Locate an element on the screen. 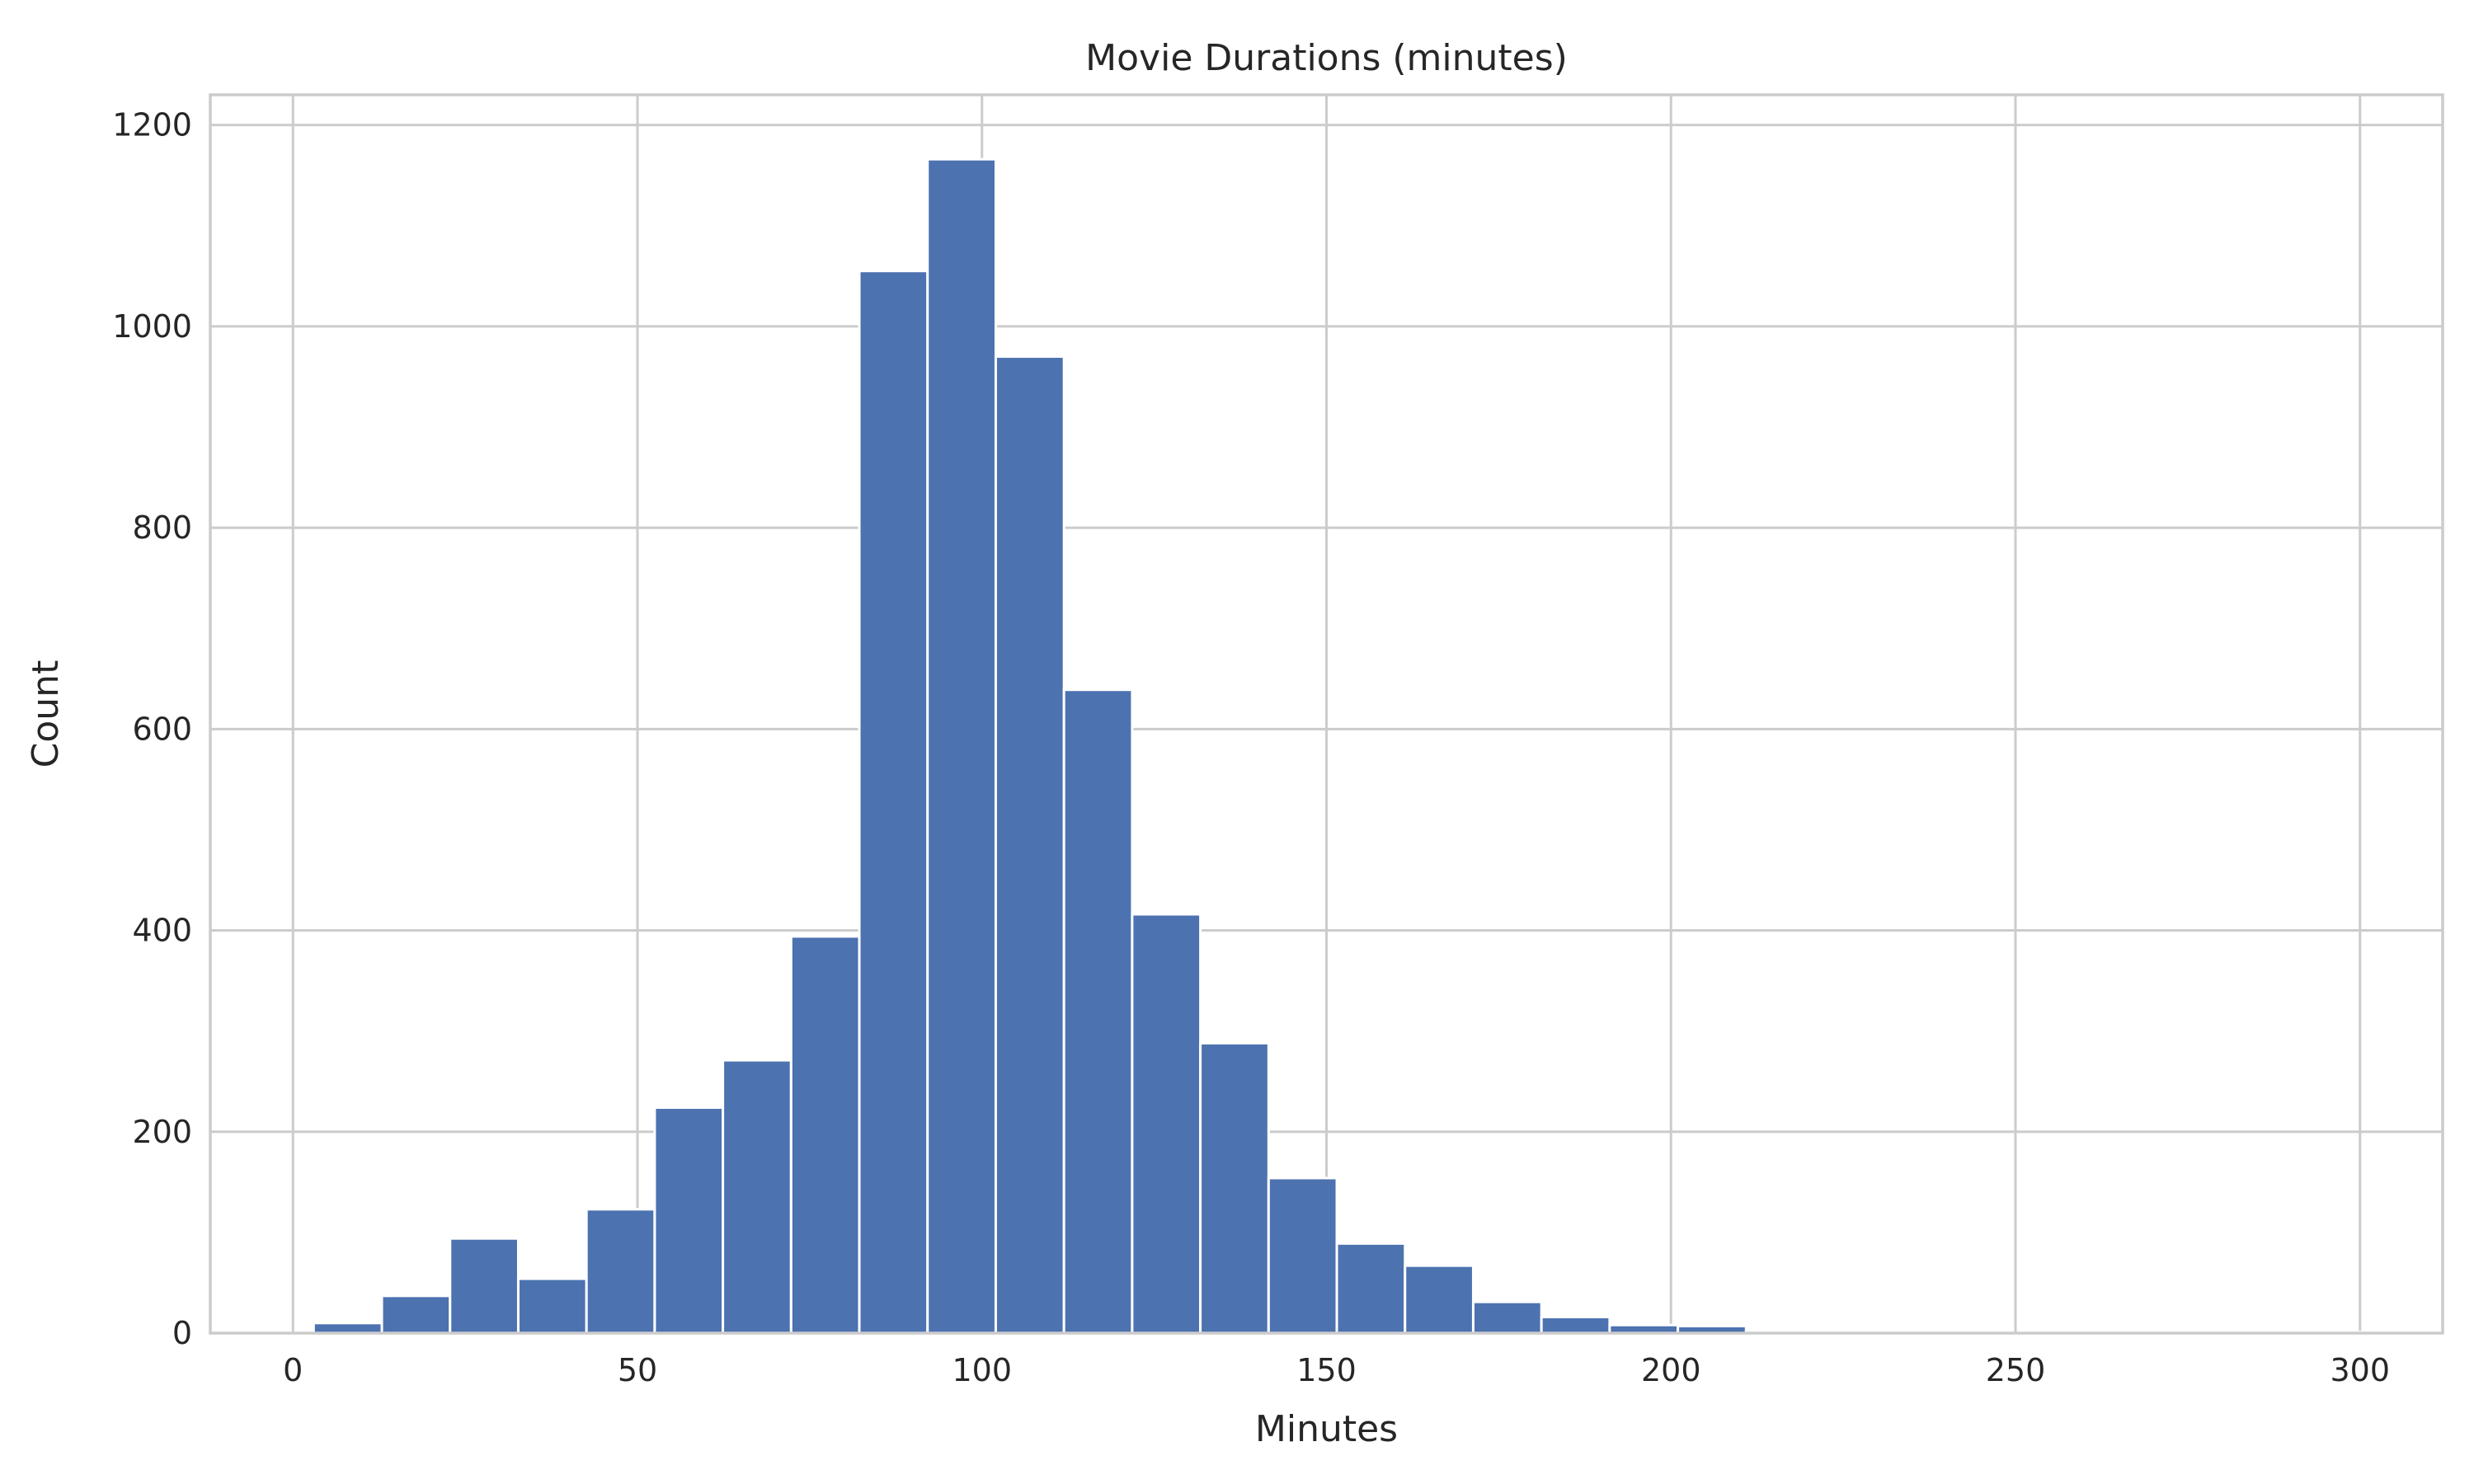  y-tick-label: 0 is located at coordinates (182, 1333).